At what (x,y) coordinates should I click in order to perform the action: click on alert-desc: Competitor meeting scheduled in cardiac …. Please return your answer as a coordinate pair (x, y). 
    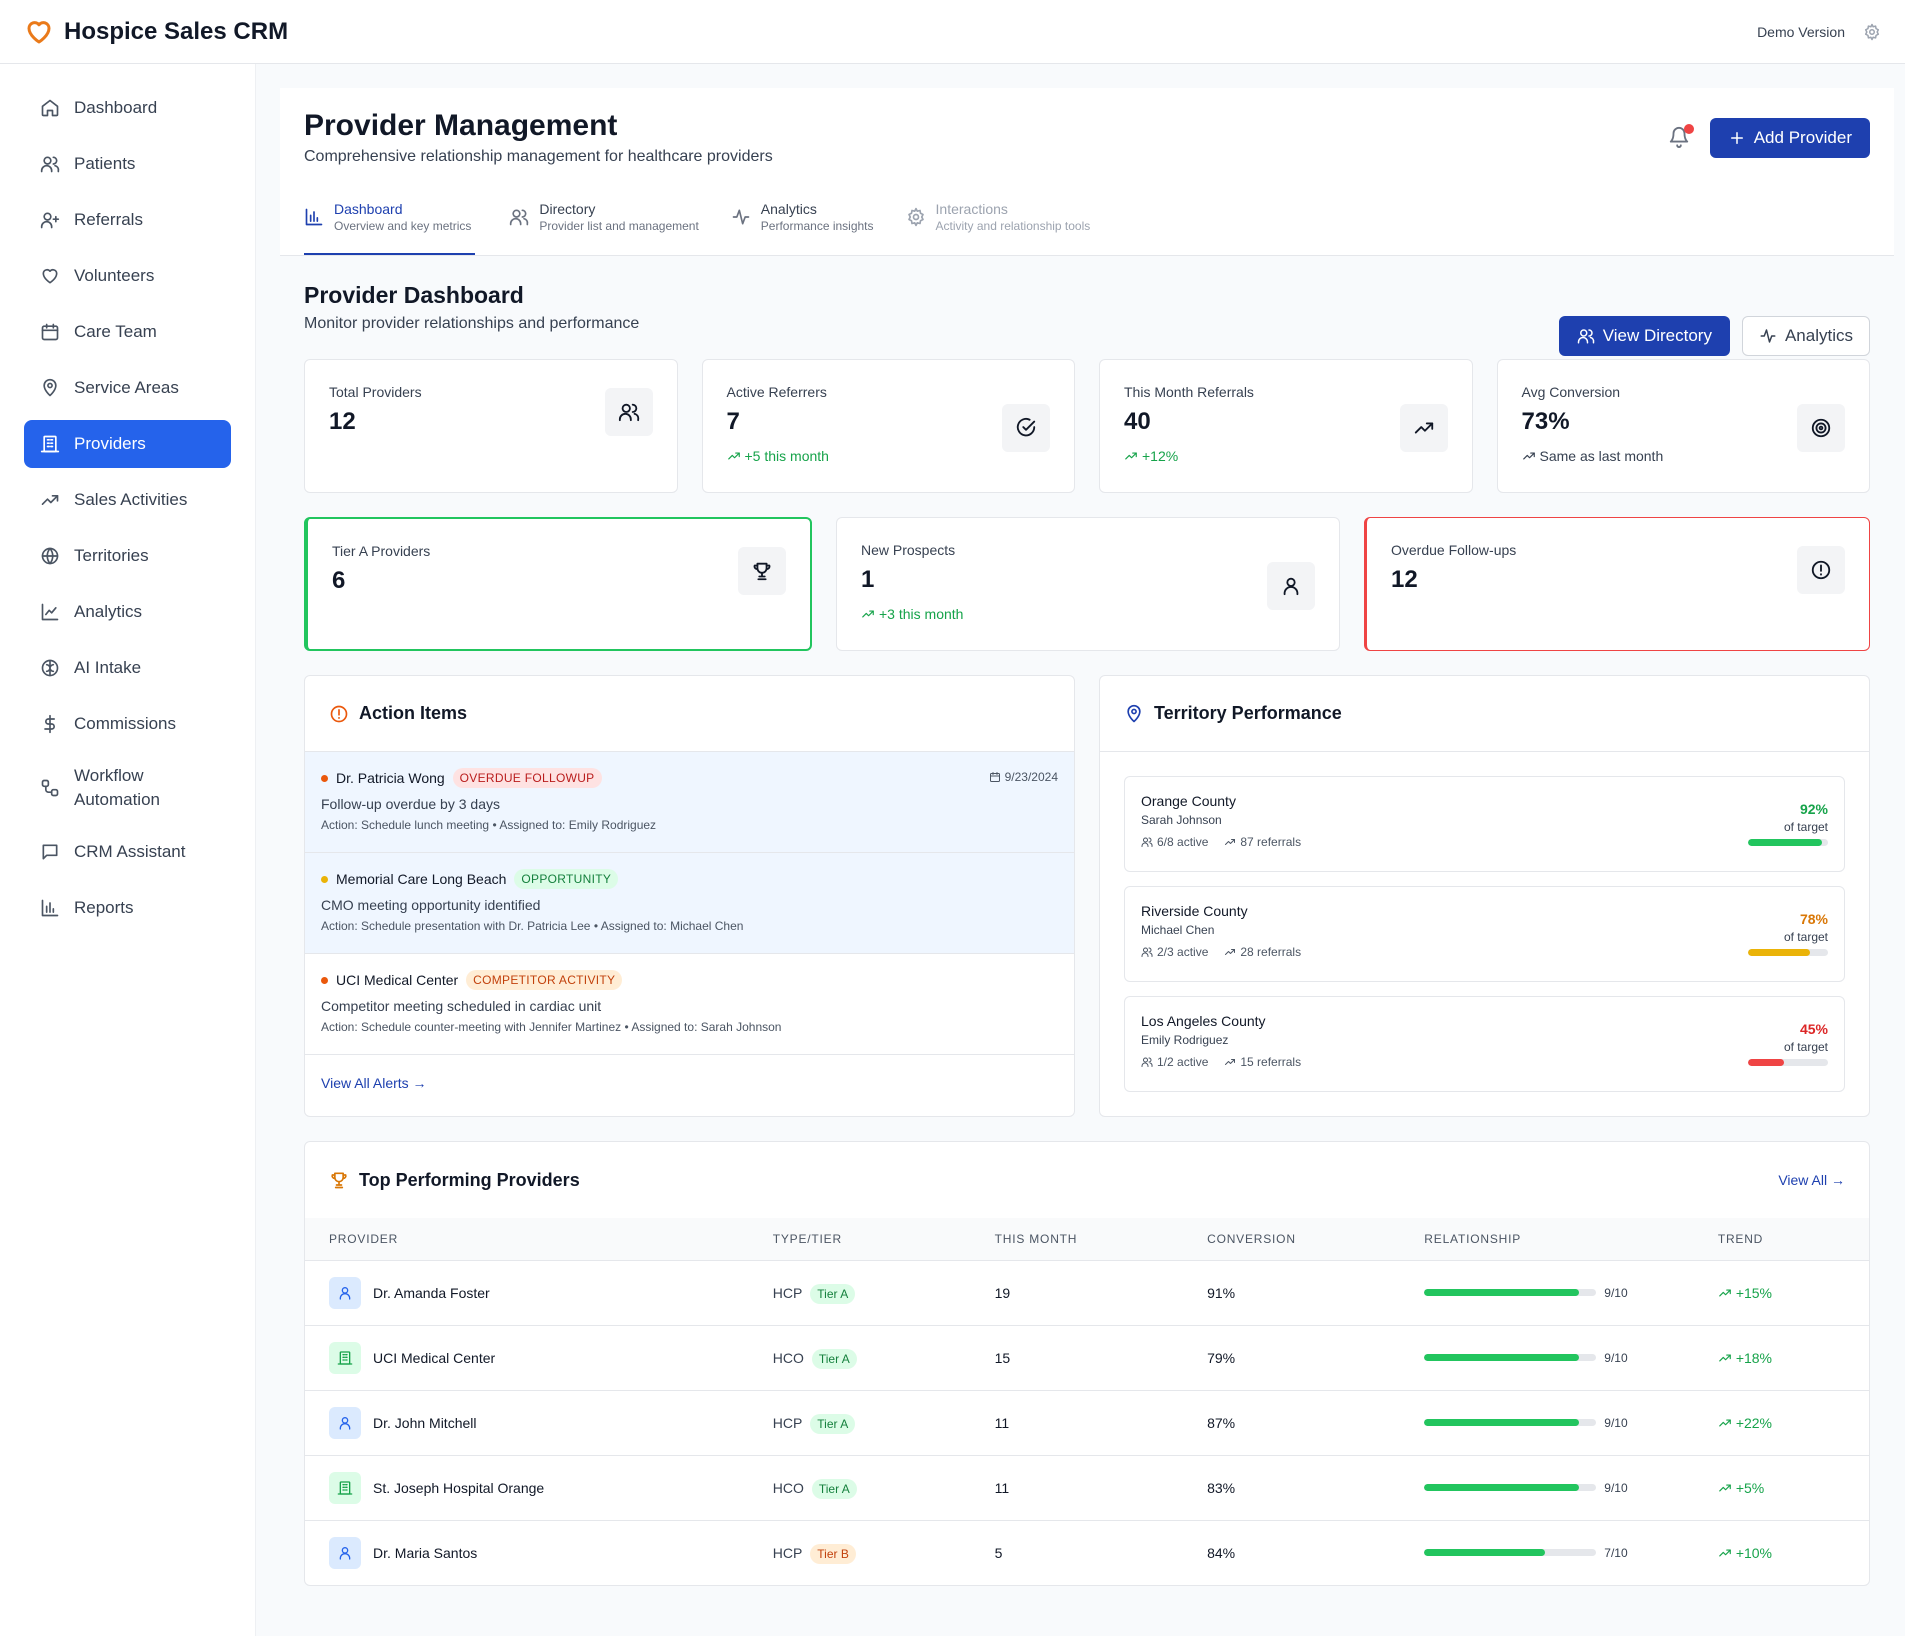
    Looking at the image, I should click on (461, 1006).